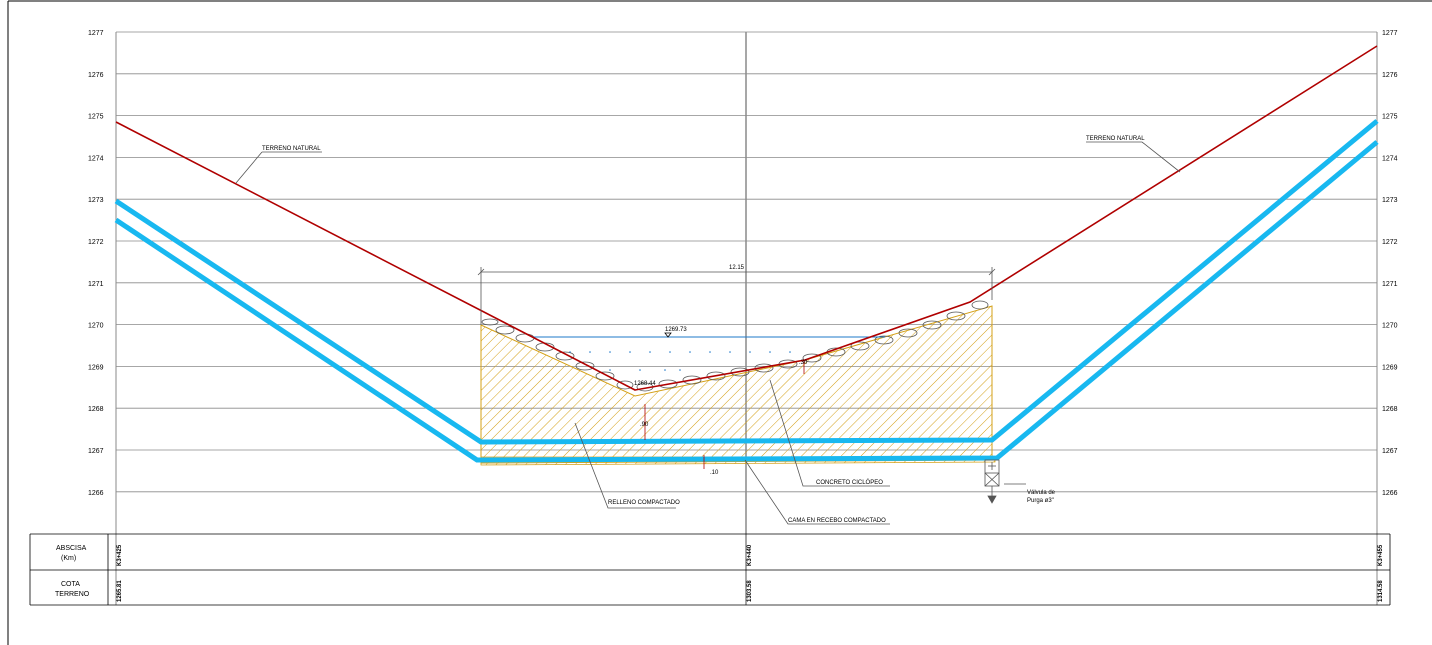  I want to click on valve-label-line2: Purga ø3", so click(1040, 501).